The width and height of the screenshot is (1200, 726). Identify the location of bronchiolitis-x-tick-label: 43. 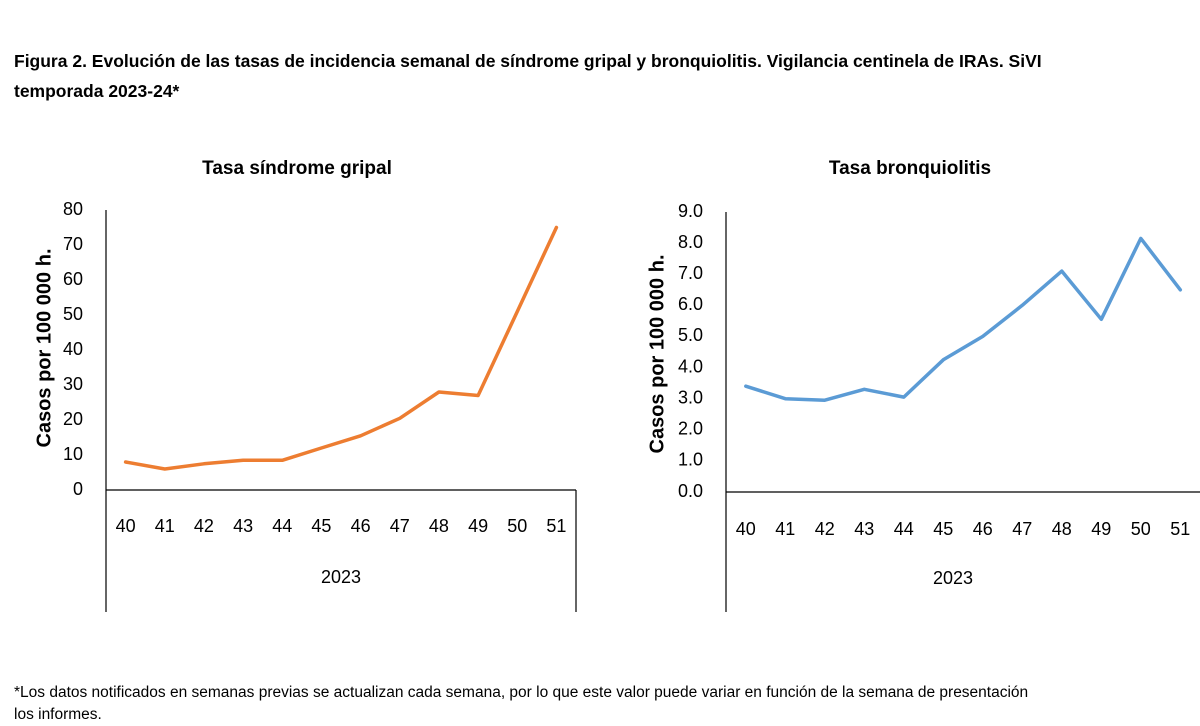
(864, 529).